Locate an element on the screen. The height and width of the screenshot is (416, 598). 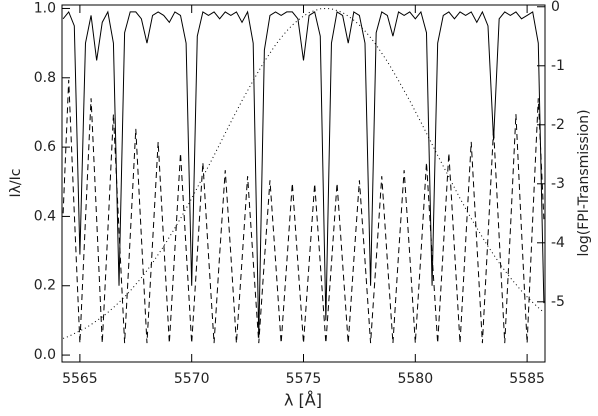
y2-tick-label: 0 is located at coordinates (555, 7).